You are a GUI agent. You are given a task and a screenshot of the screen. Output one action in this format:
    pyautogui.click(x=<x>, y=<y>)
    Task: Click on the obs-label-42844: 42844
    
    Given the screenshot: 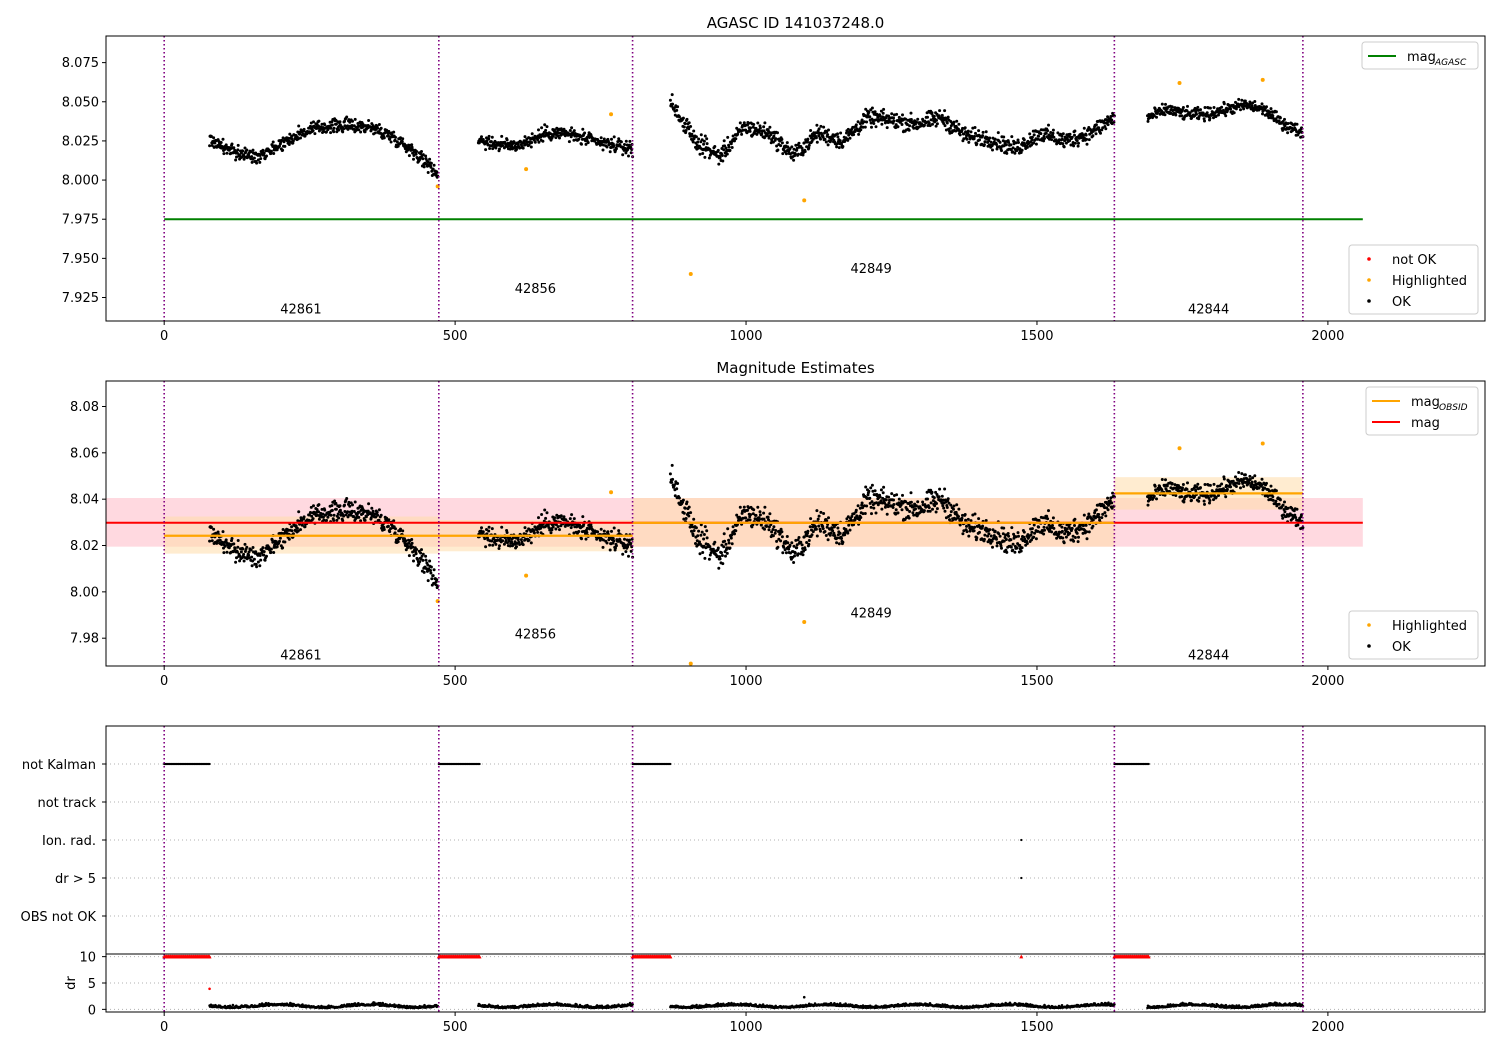 What is the action you would take?
    pyautogui.click(x=1208, y=309)
    